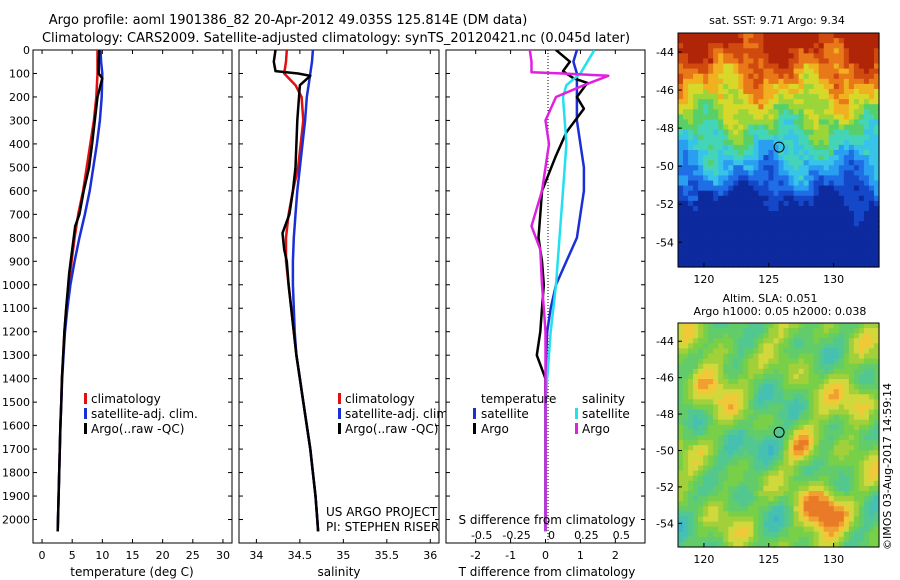  Describe the element at coordinates (769, 298) in the screenshot. I see `sla-map-title: Altim. SLA: 0.051` at that location.